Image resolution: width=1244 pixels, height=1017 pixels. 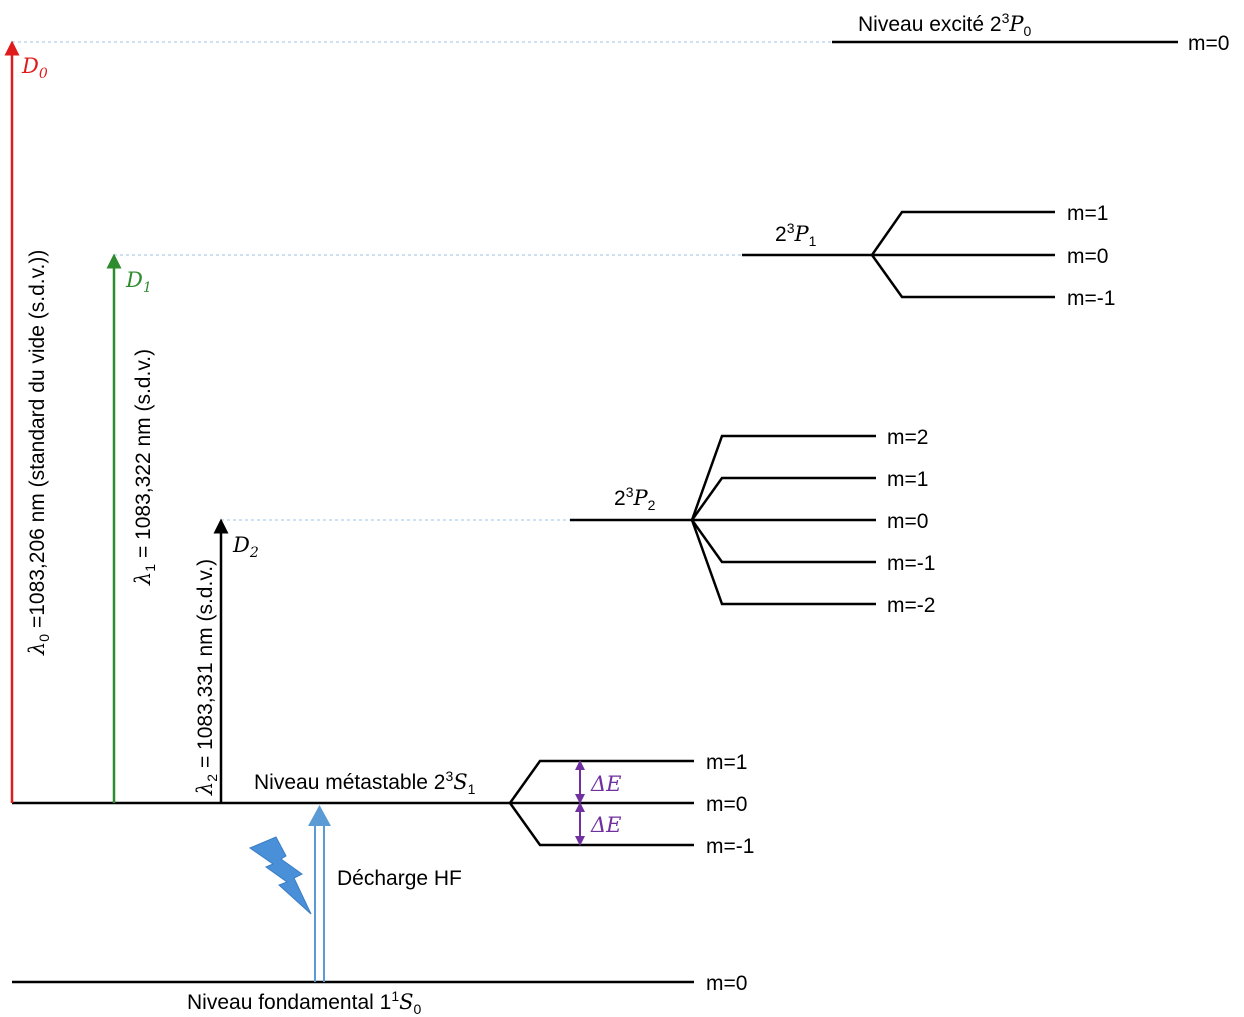 I want to click on m-label-p1-1: m=1, so click(x=1087, y=213).